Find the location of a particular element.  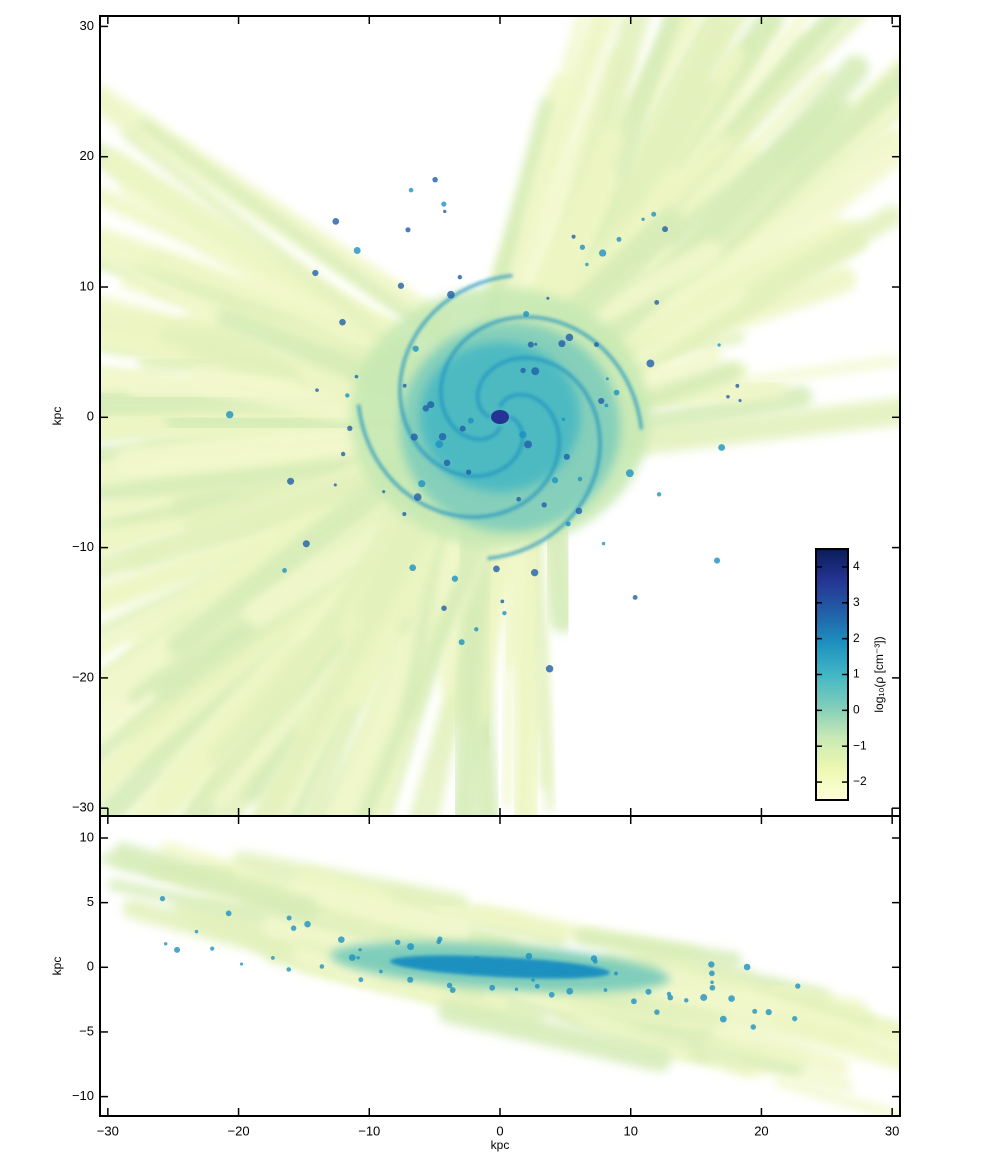

y-tick-label: −5 is located at coordinates (86, 1030).